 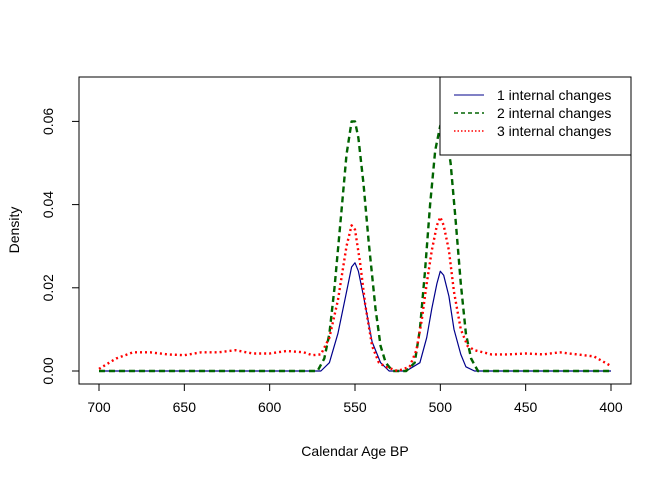 I want to click on x-tick-label: 600, so click(x=270, y=407).